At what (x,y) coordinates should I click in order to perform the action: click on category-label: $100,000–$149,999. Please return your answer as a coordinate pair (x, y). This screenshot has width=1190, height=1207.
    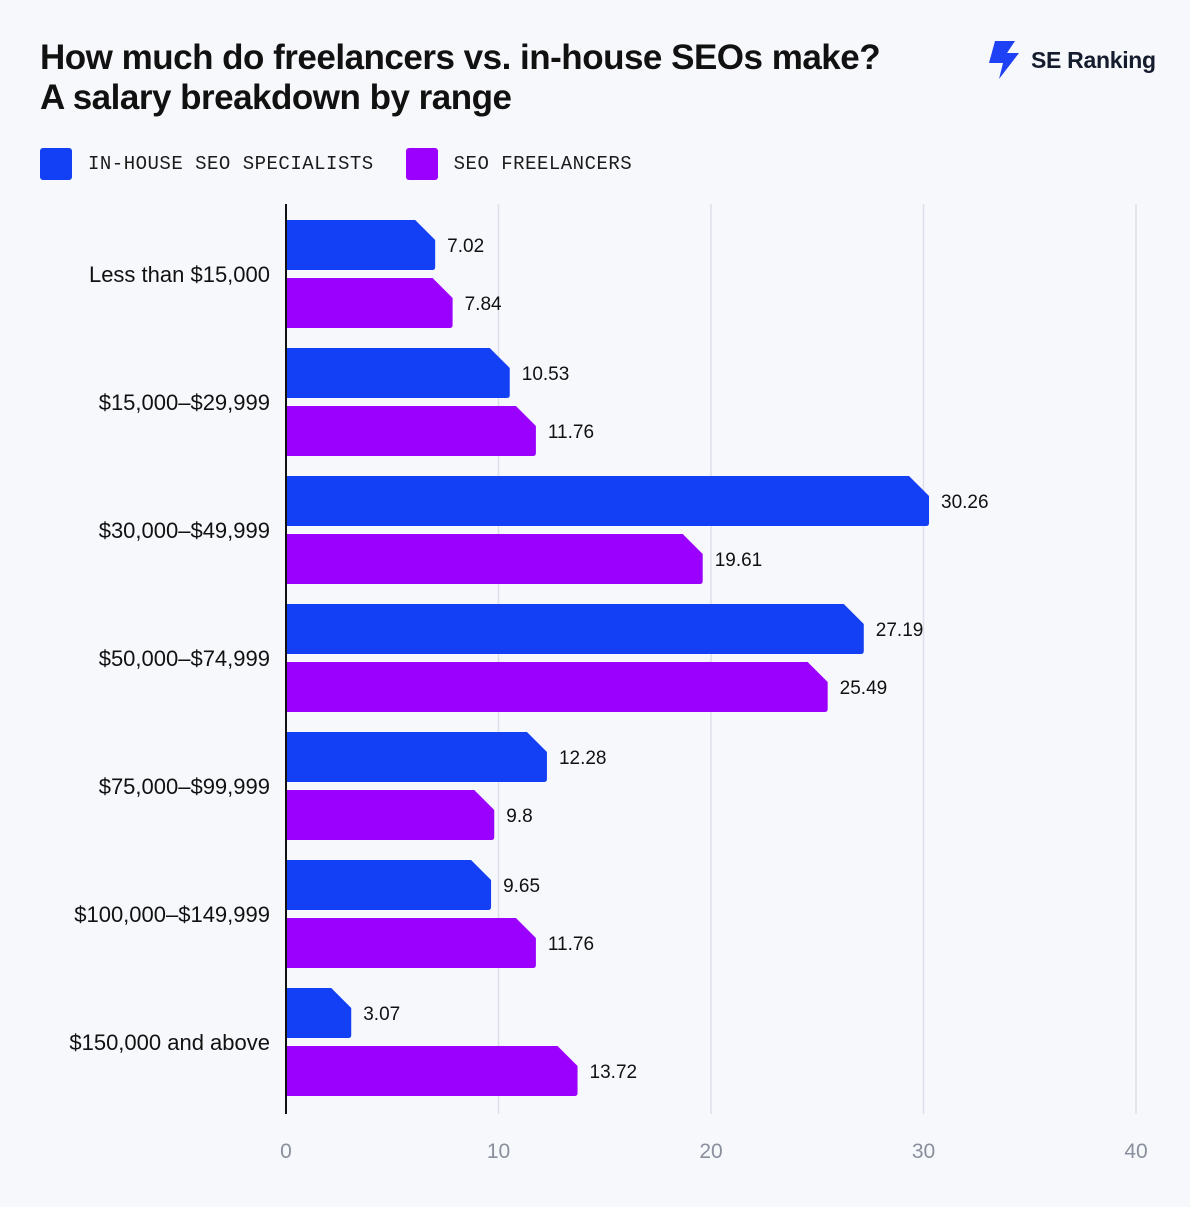
    Looking at the image, I should click on (172, 914).